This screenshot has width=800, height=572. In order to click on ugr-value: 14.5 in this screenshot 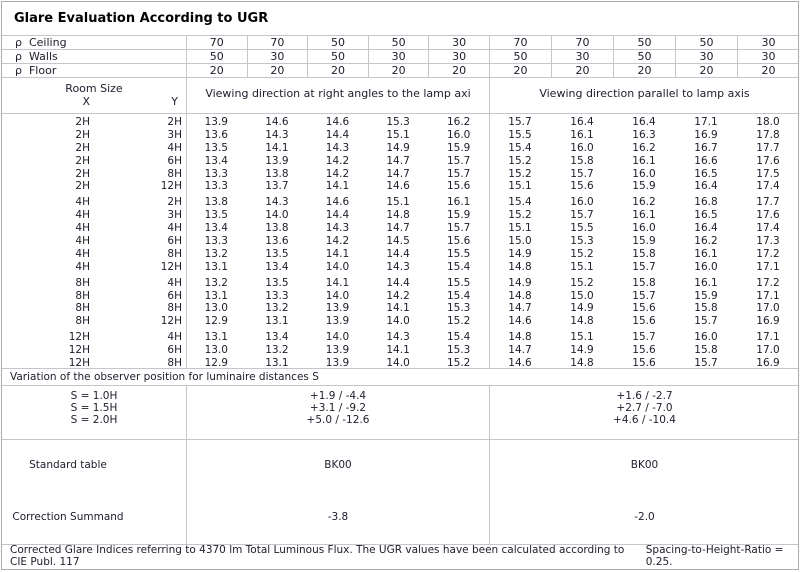, I will do `click(398, 241)`.